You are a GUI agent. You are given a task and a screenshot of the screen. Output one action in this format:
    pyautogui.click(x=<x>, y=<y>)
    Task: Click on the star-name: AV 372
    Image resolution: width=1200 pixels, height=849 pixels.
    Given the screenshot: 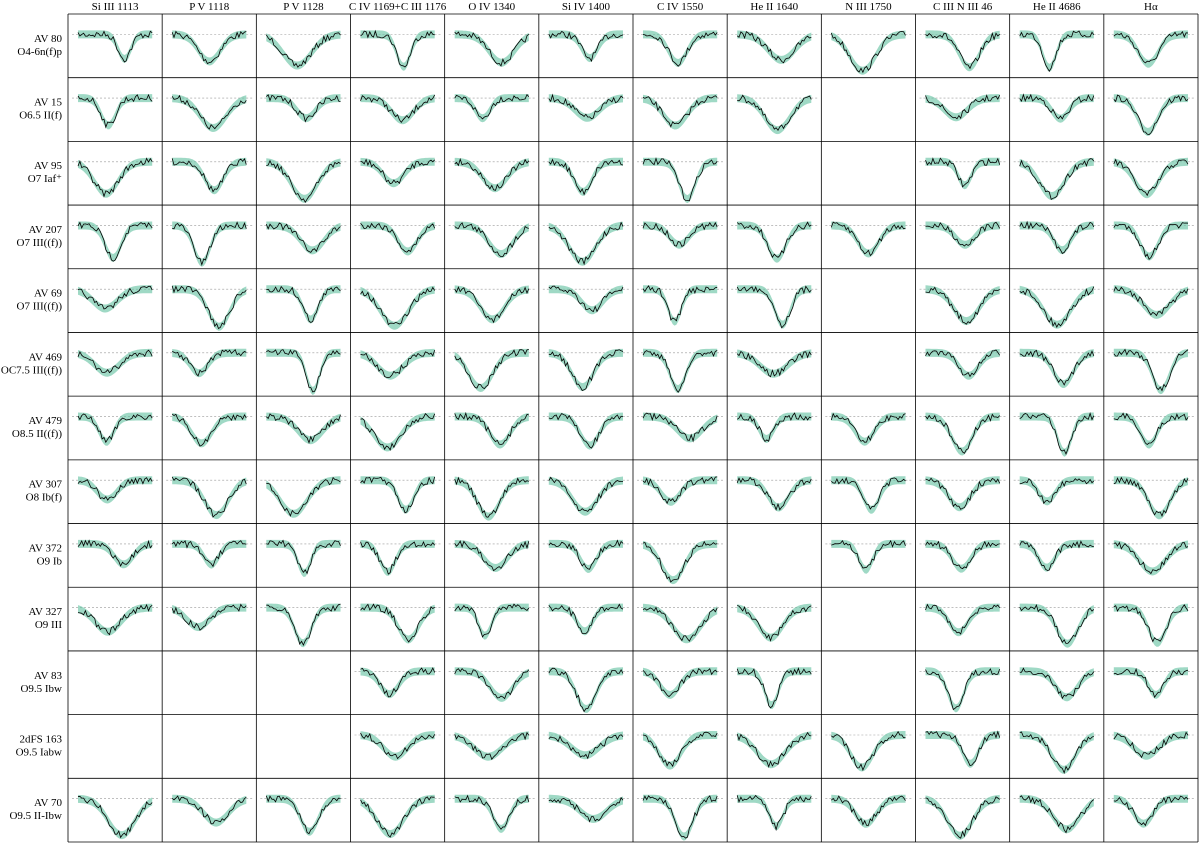 What is the action you would take?
    pyautogui.click(x=45, y=548)
    